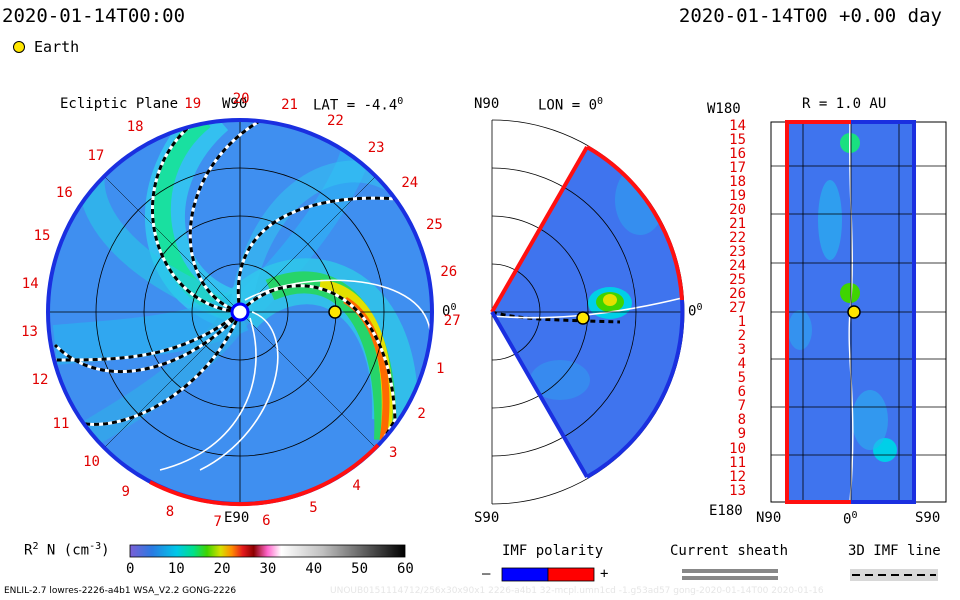  I want to click on ecliptic-rotation-number: 17, so click(96, 155).